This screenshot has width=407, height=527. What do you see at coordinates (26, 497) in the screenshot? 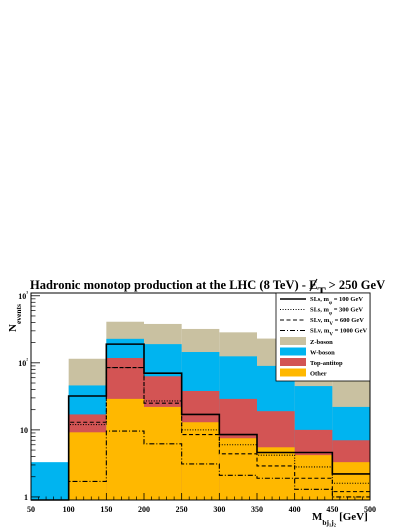
I see `y-tick-label: 1` at bounding box center [26, 497].